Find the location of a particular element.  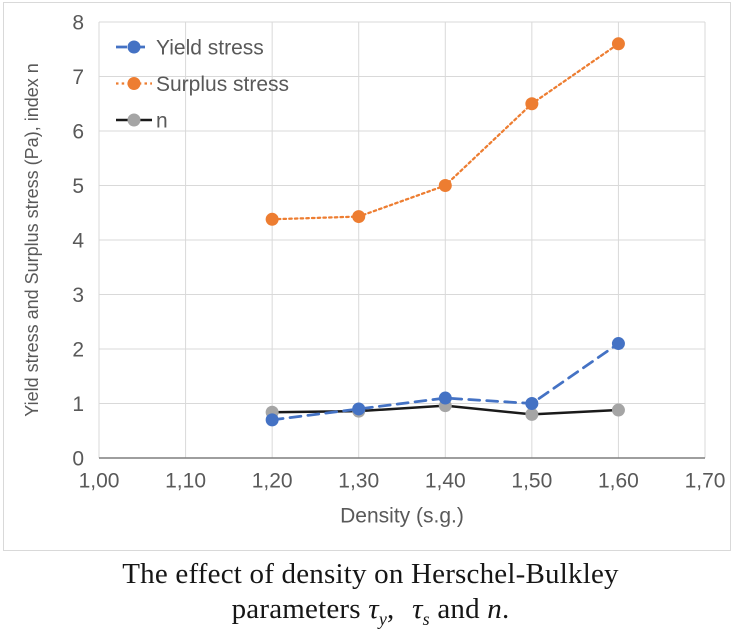

caption-line-2: parameters τy, τs and n. is located at coordinates (370, 609).